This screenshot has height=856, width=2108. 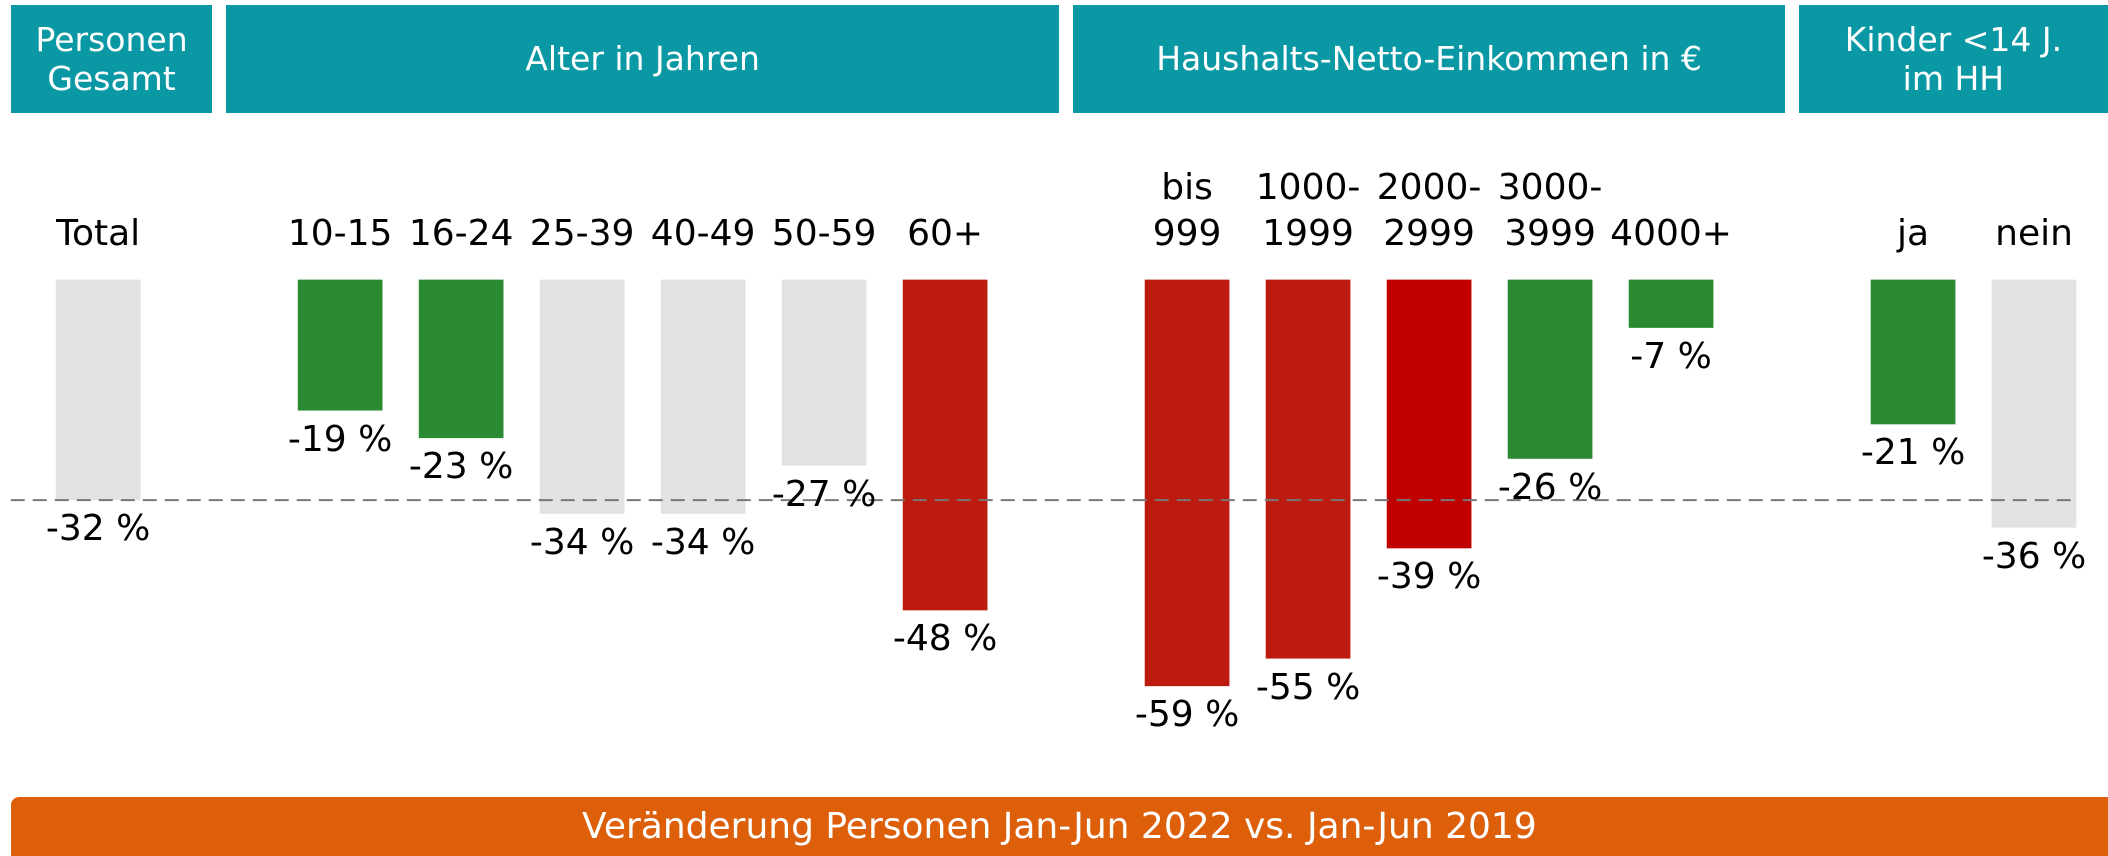 I want to click on value-label: -7 %, so click(x=1671, y=356).